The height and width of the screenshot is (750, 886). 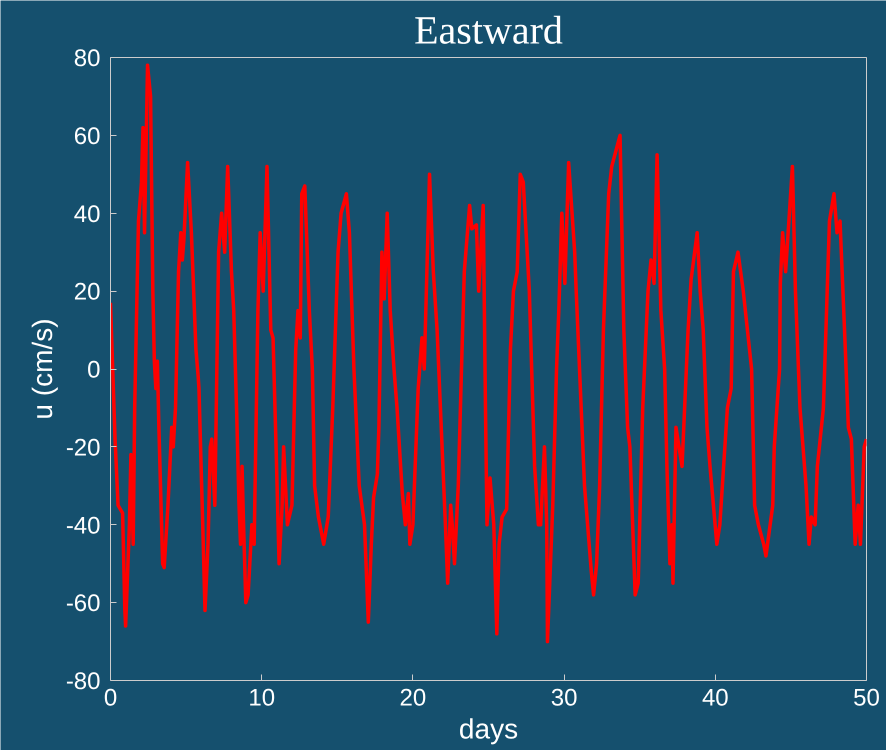 I want to click on y-tick-label: 20, so click(x=87, y=292).